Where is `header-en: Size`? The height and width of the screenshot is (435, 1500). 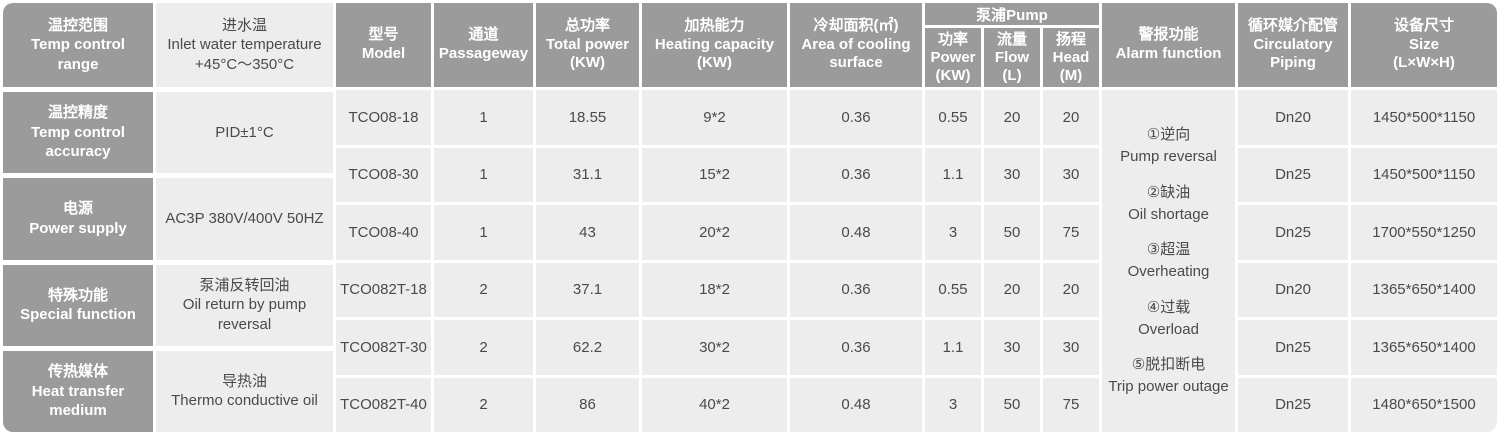 header-en: Size is located at coordinates (1423, 44).